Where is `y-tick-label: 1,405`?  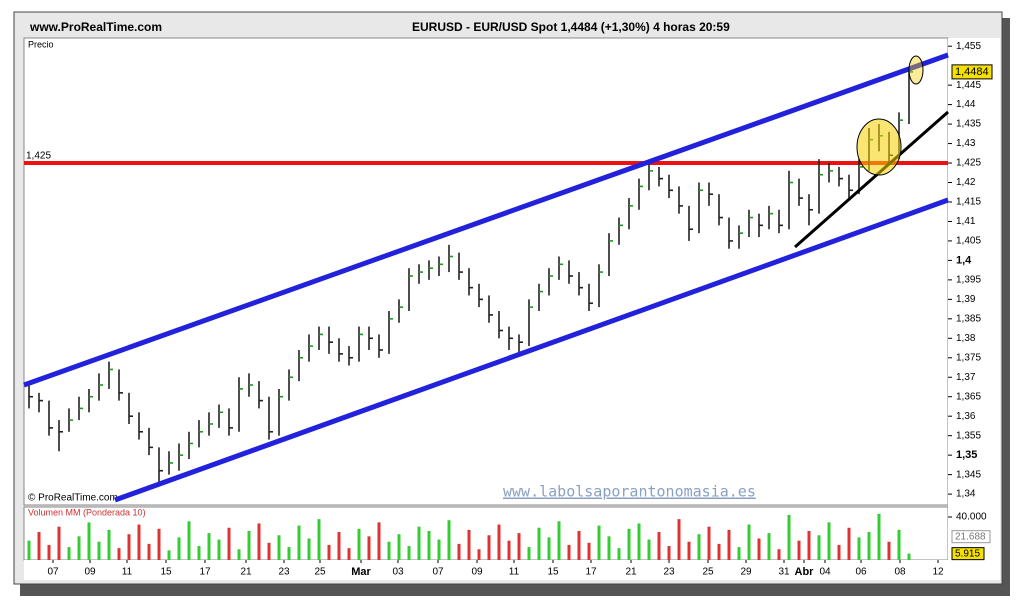
y-tick-label: 1,405 is located at coordinates (968, 241).